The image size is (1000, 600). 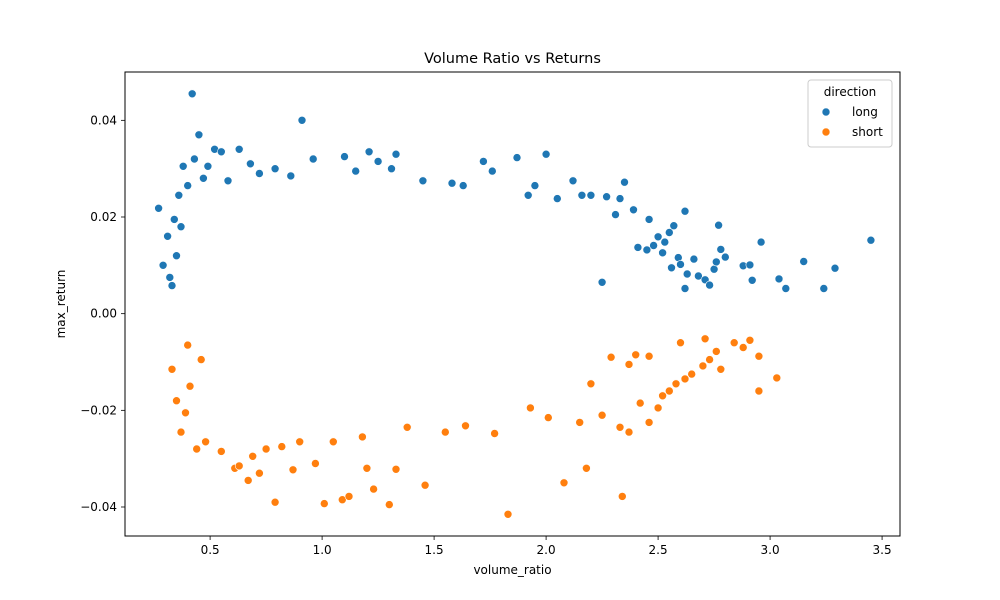 I want to click on y-axis-label: max_return, so click(x=61, y=304).